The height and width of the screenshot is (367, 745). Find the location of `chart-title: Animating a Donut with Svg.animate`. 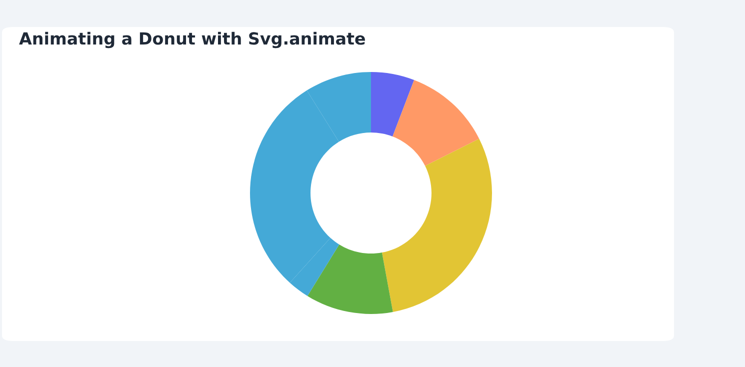

chart-title: Animating a Donut with Svg.animate is located at coordinates (192, 40).